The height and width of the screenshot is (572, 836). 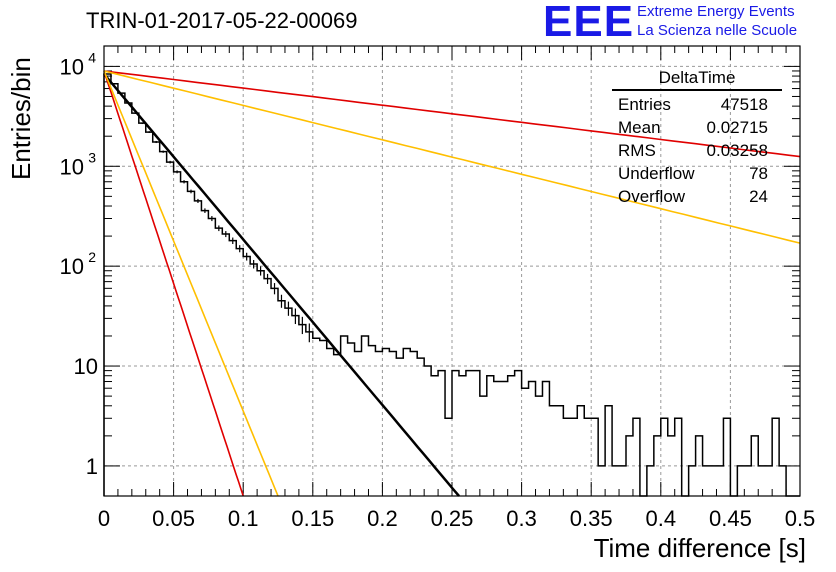 What do you see at coordinates (243, 518) in the screenshot?
I see `x-tick-label: 0.1` at bounding box center [243, 518].